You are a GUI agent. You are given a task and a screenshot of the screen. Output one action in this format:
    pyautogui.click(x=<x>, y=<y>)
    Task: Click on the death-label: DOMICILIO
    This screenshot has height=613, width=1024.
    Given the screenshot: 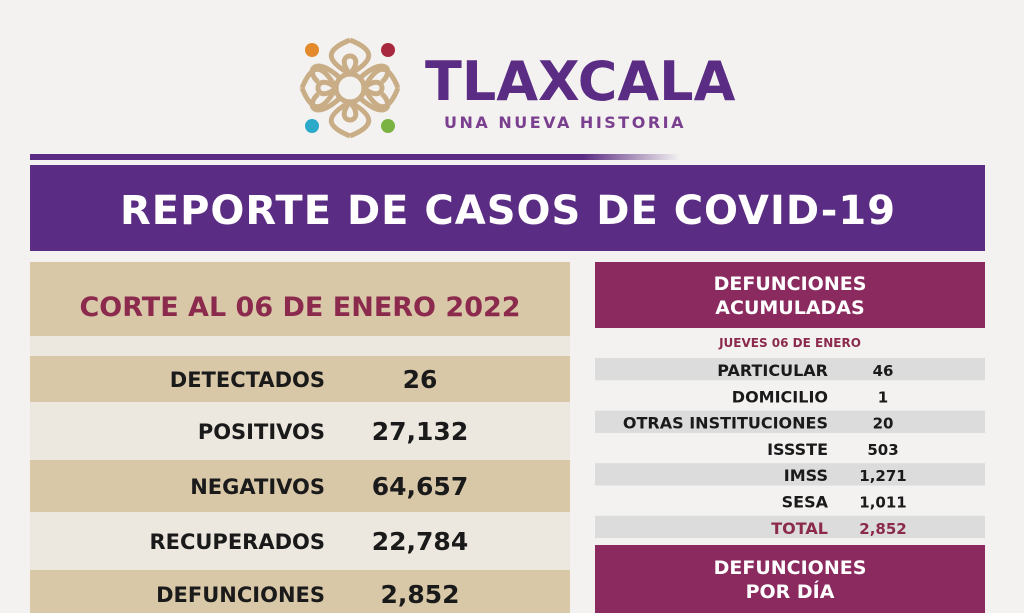 What is the action you would take?
    pyautogui.click(x=780, y=396)
    